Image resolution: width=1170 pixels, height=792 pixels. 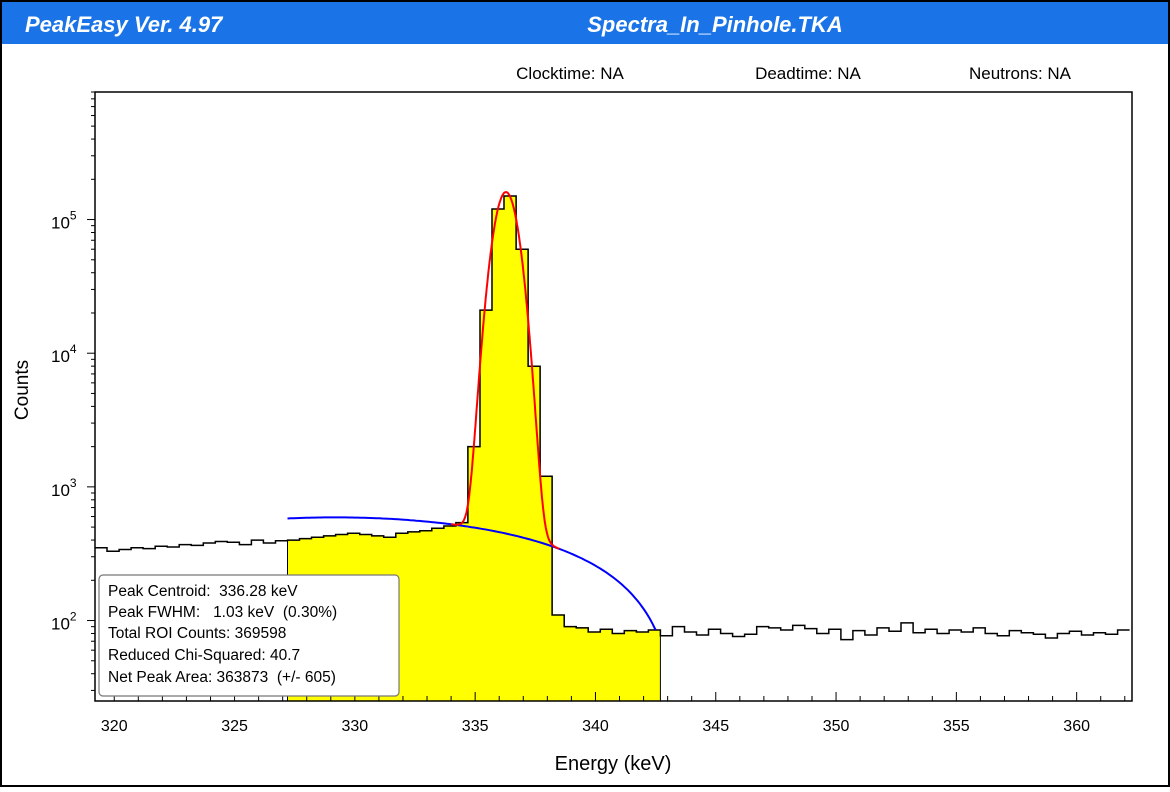 I want to click on app-title: PeakEasy Ver. 4.97, so click(x=124, y=24).